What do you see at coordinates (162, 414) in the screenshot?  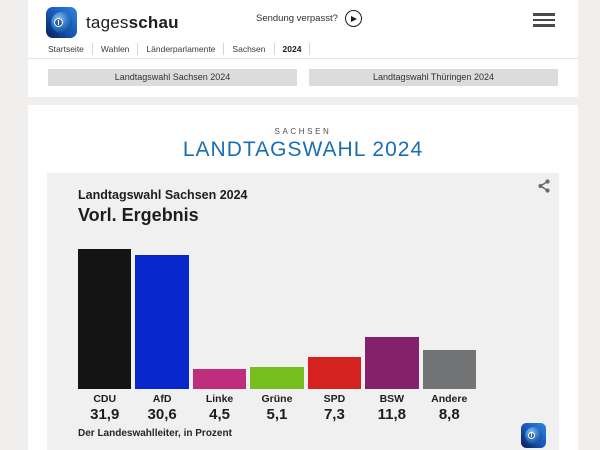 I see `party-value-afd: 30,6` at bounding box center [162, 414].